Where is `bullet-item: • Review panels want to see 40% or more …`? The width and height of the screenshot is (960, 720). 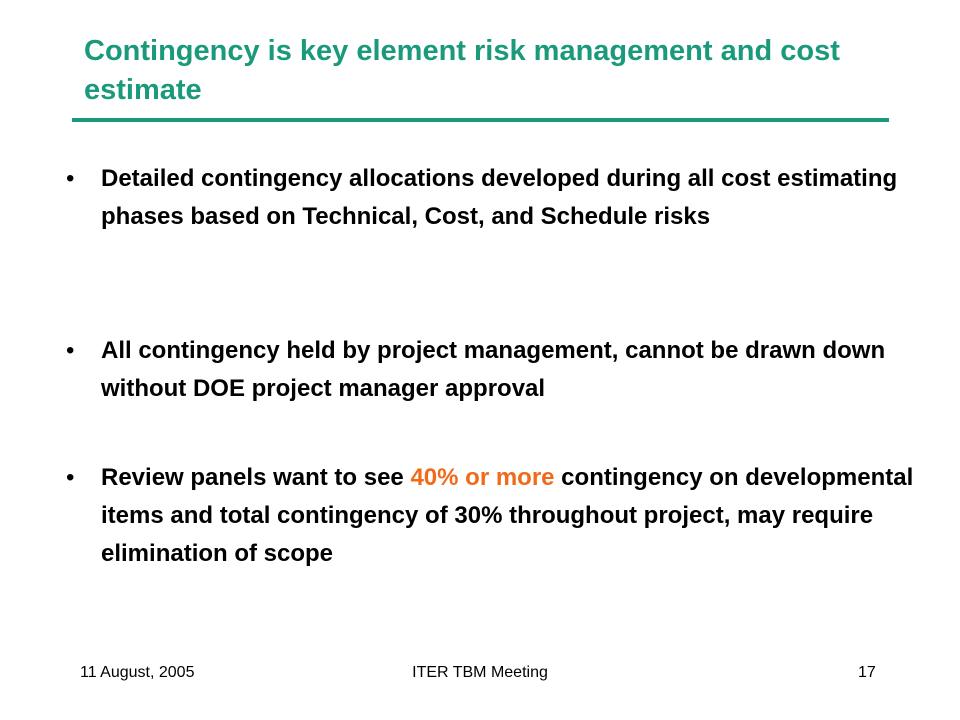
bullet-item: • Review panels want to see 40% or more … is located at coordinates (506, 516).